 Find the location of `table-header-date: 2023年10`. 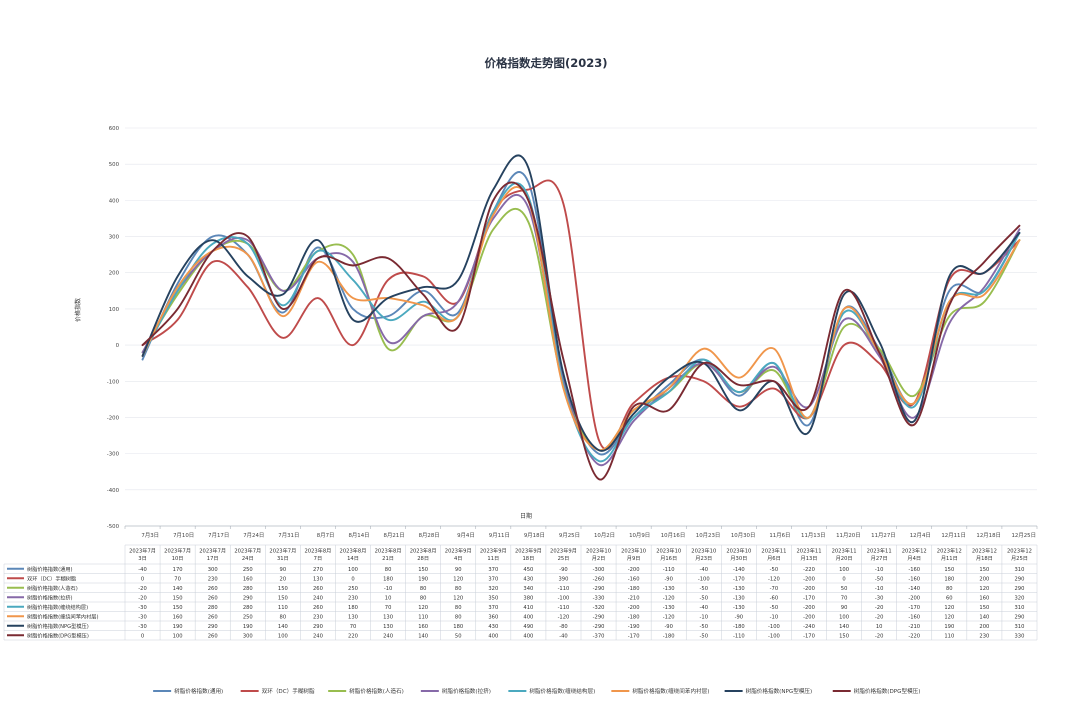

table-header-date: 2023年10 is located at coordinates (668, 551).